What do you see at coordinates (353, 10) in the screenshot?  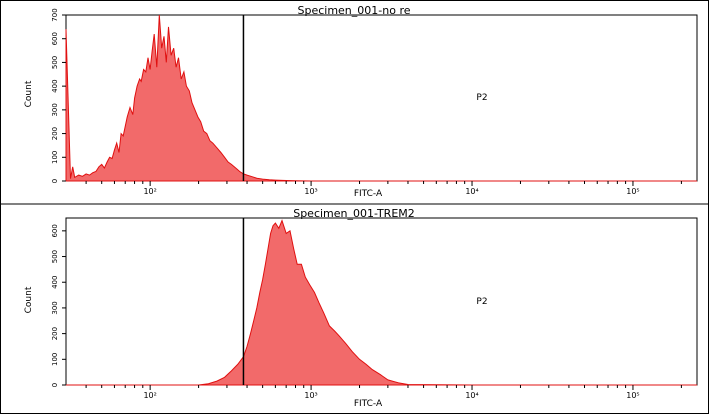 I see `panel-title: Specimen_001-no re` at bounding box center [353, 10].